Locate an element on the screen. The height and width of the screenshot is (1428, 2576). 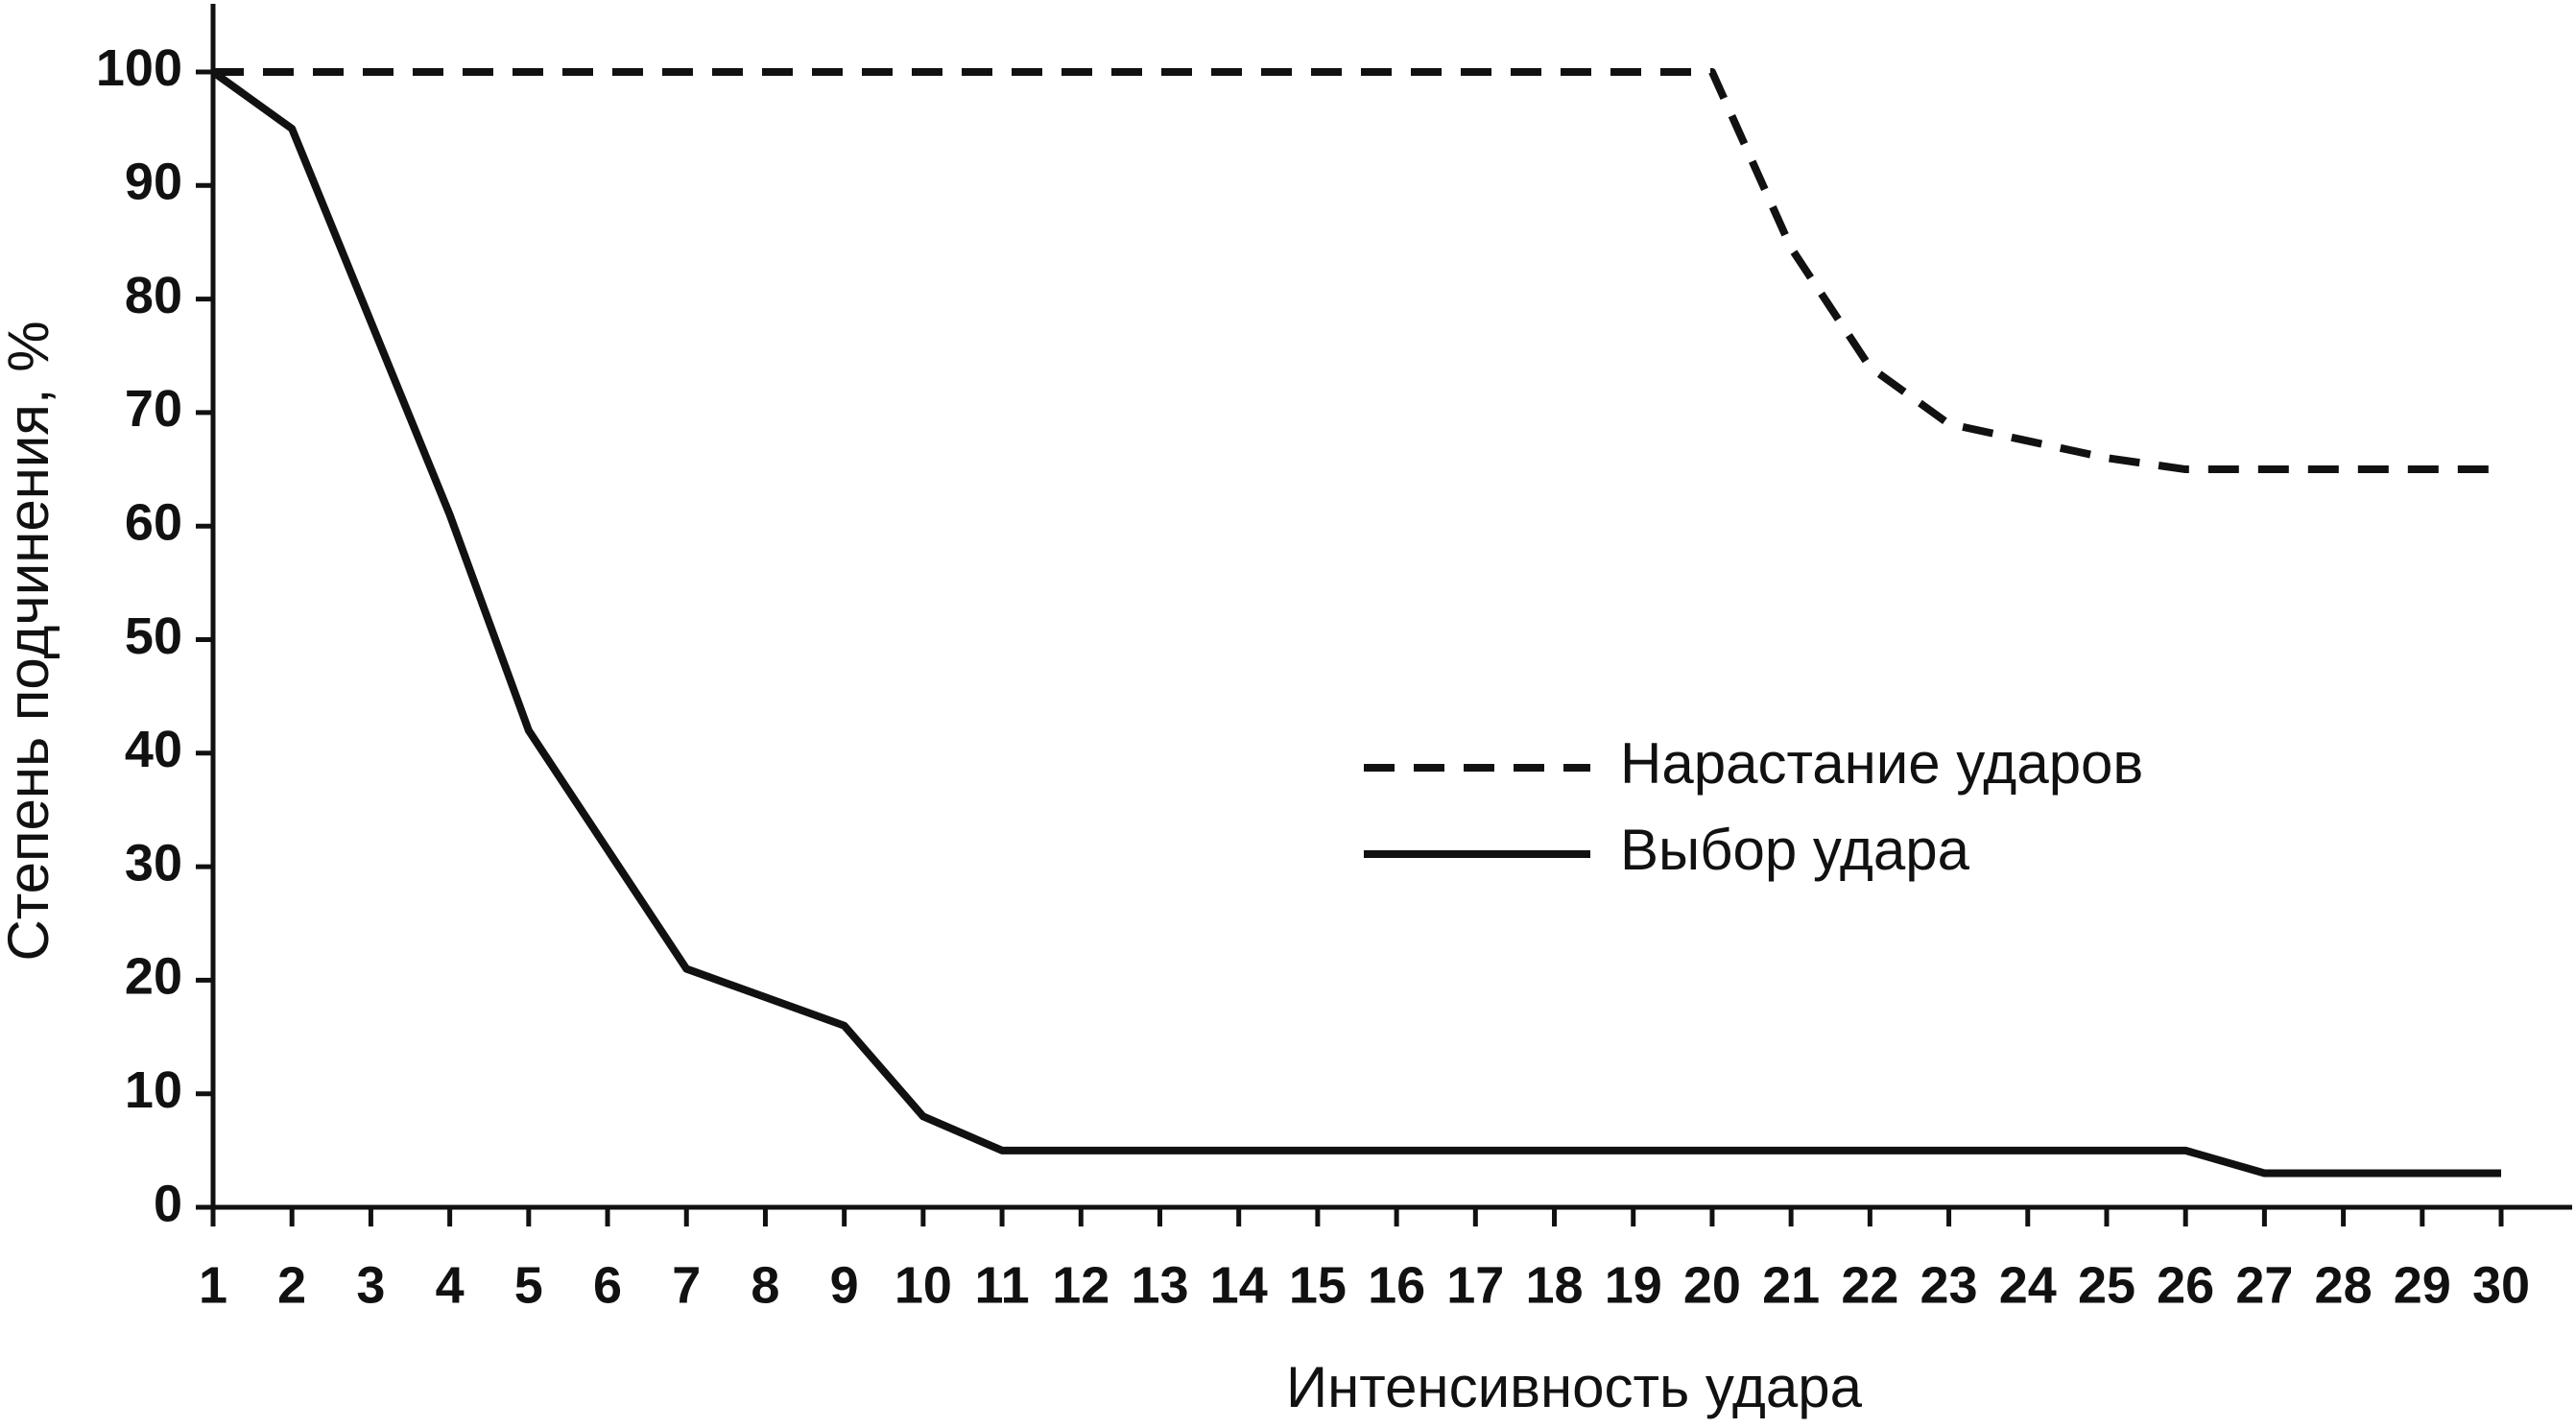
x-tick-label: 24 is located at coordinates (2028, 1285).